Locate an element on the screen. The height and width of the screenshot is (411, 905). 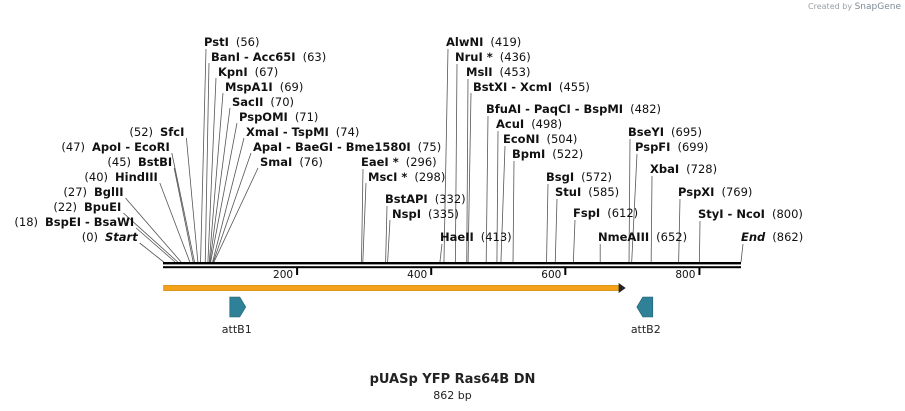
site-label: BfuAI - PaqCI - BspMI (482) is located at coordinates (573, 109).